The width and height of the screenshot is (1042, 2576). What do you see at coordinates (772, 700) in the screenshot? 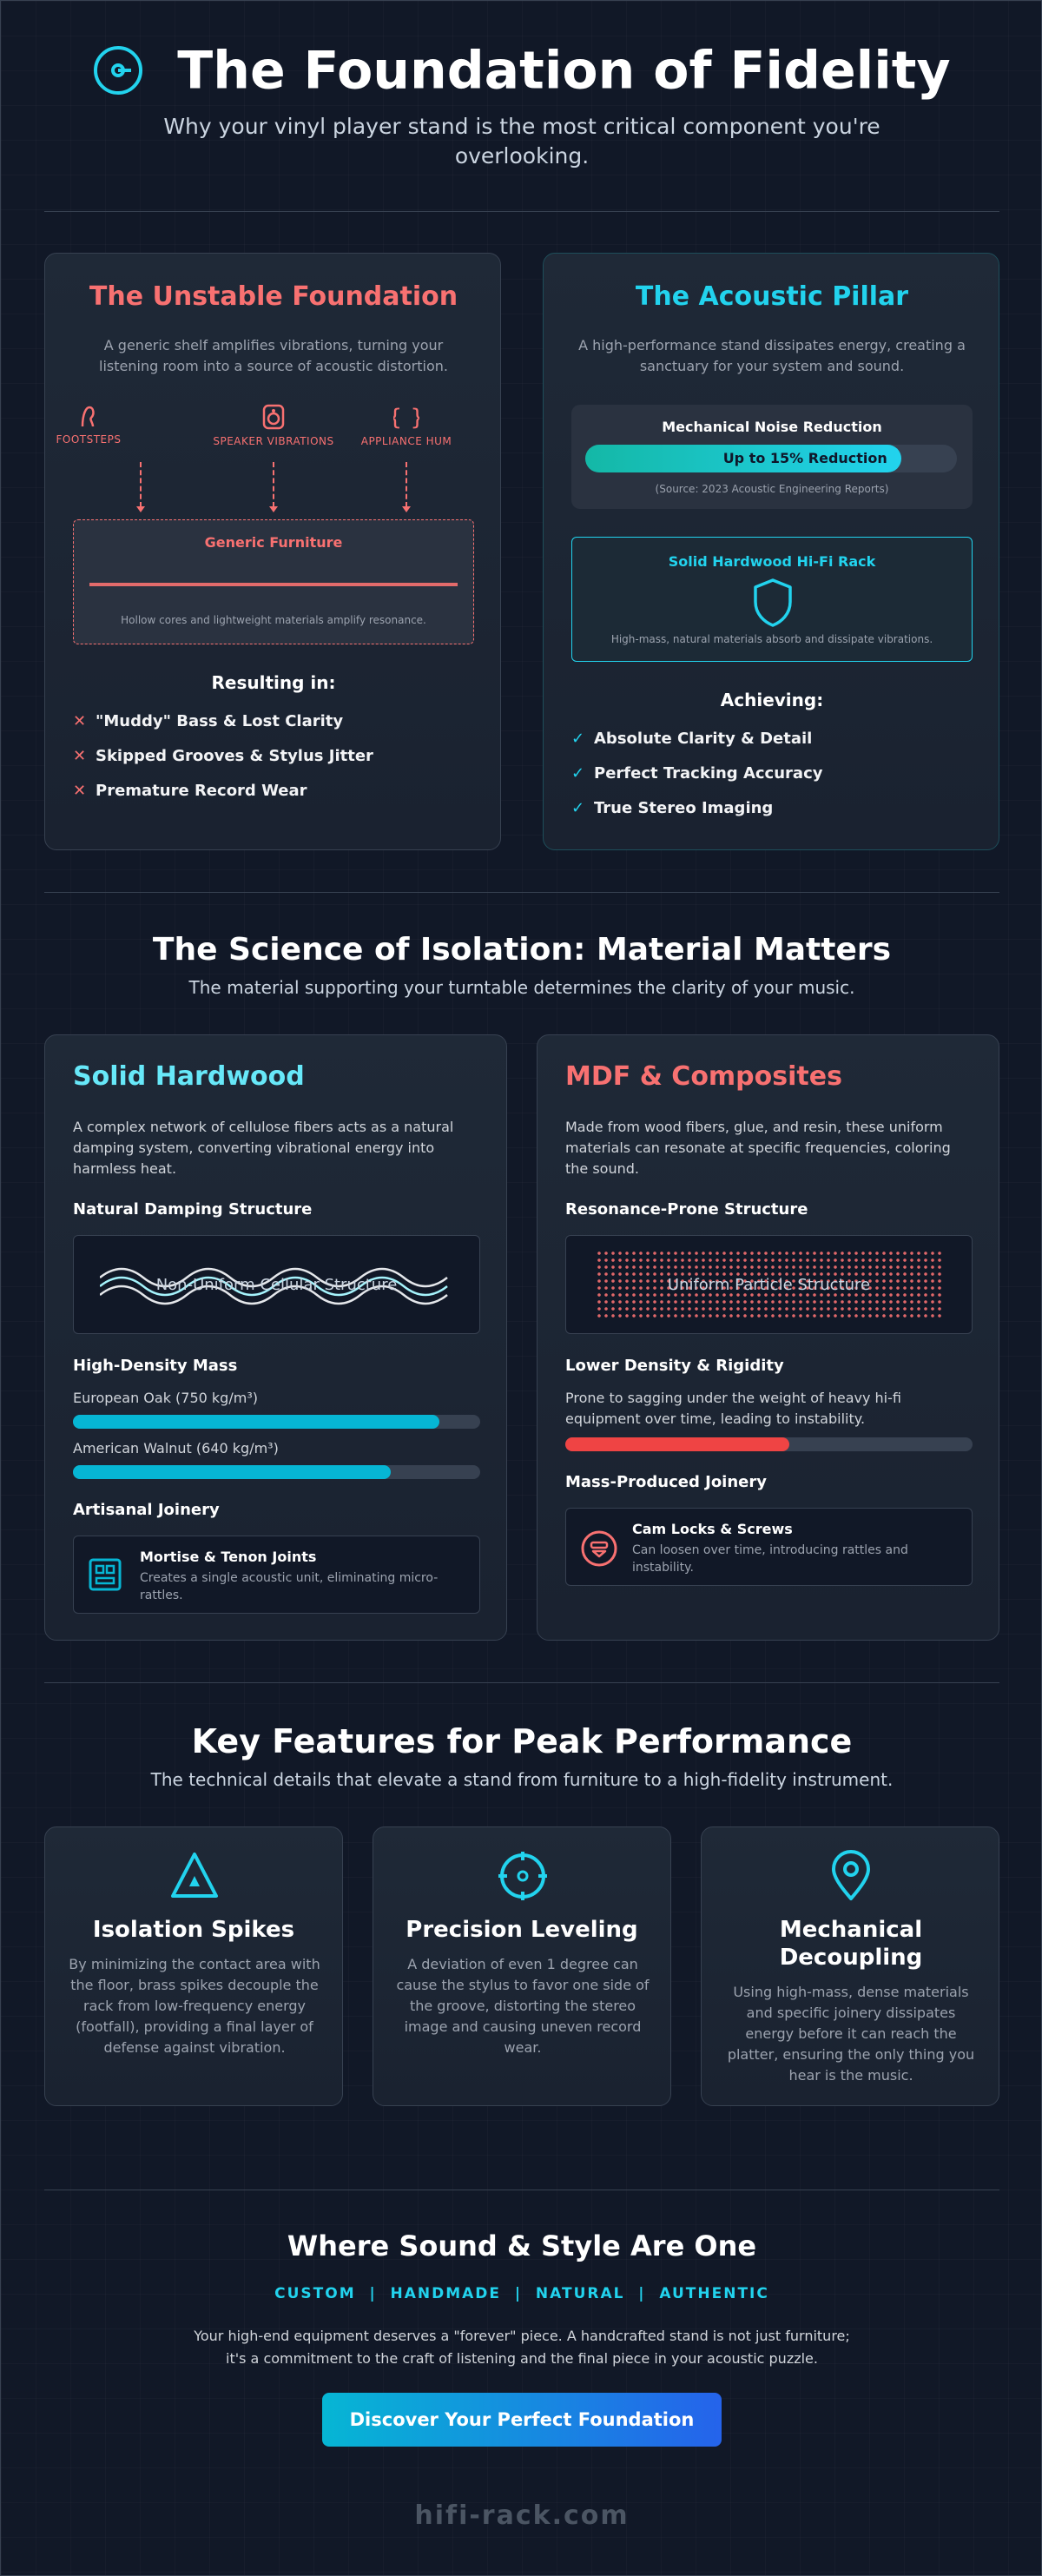
I see `achieving-heading: Achieving:` at bounding box center [772, 700].